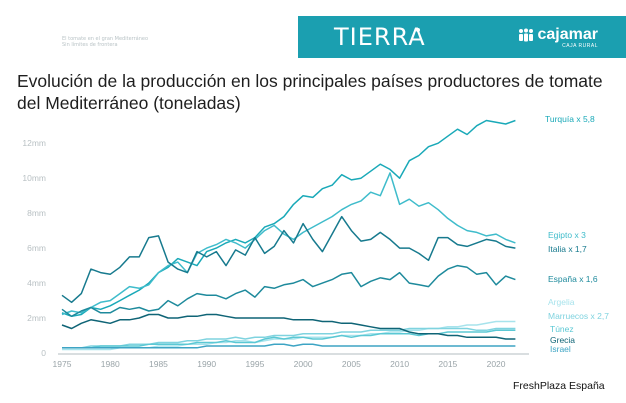 This screenshot has height=403, width=626. I want to click on tierra-logo: TIERRA, so click(380, 37).